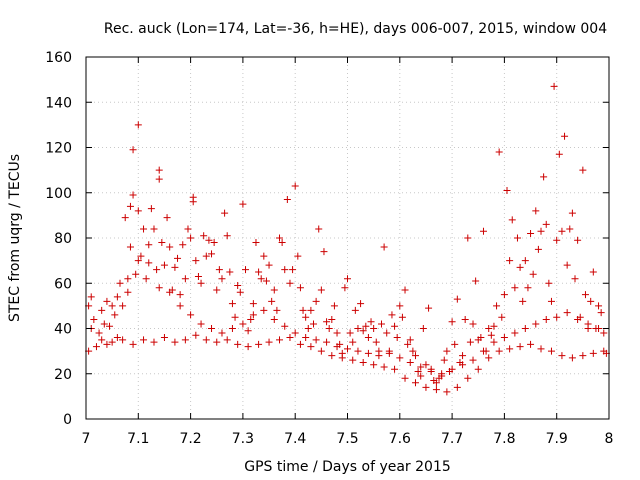 This screenshot has width=640, height=480. What do you see at coordinates (295, 439) in the screenshot?
I see `x-tick-label: 7.4` at bounding box center [295, 439].